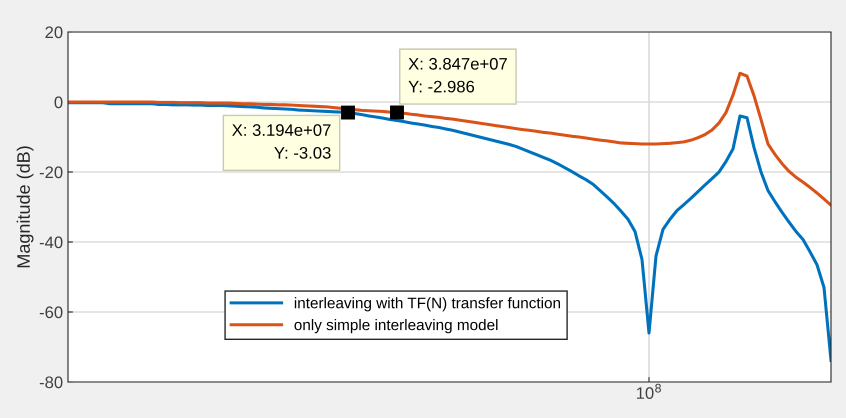  I want to click on y-tick-label: -80, so click(51, 382).